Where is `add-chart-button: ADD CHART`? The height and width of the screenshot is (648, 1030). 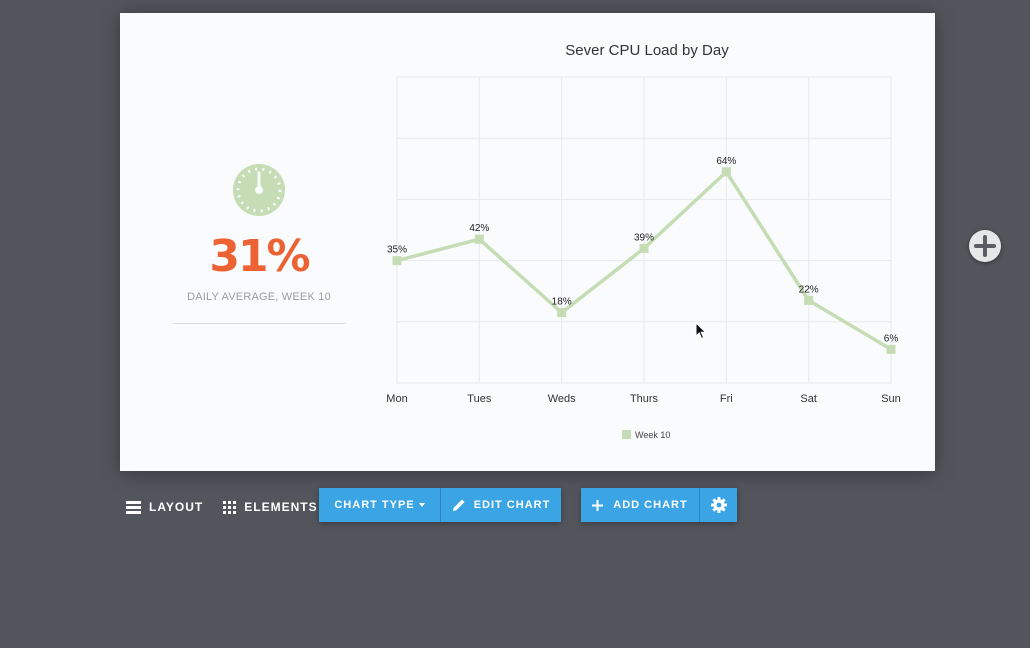
add-chart-button: ADD CHART is located at coordinates (640, 505).